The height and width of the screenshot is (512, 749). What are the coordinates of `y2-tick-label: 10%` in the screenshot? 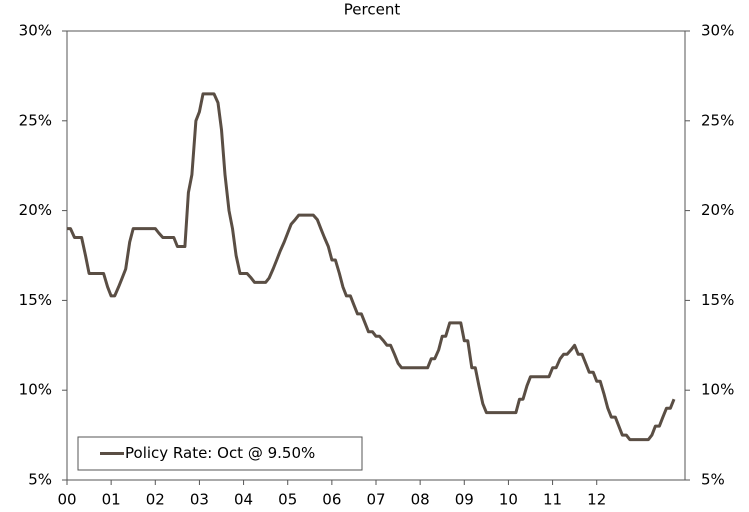 It's located at (717, 390).